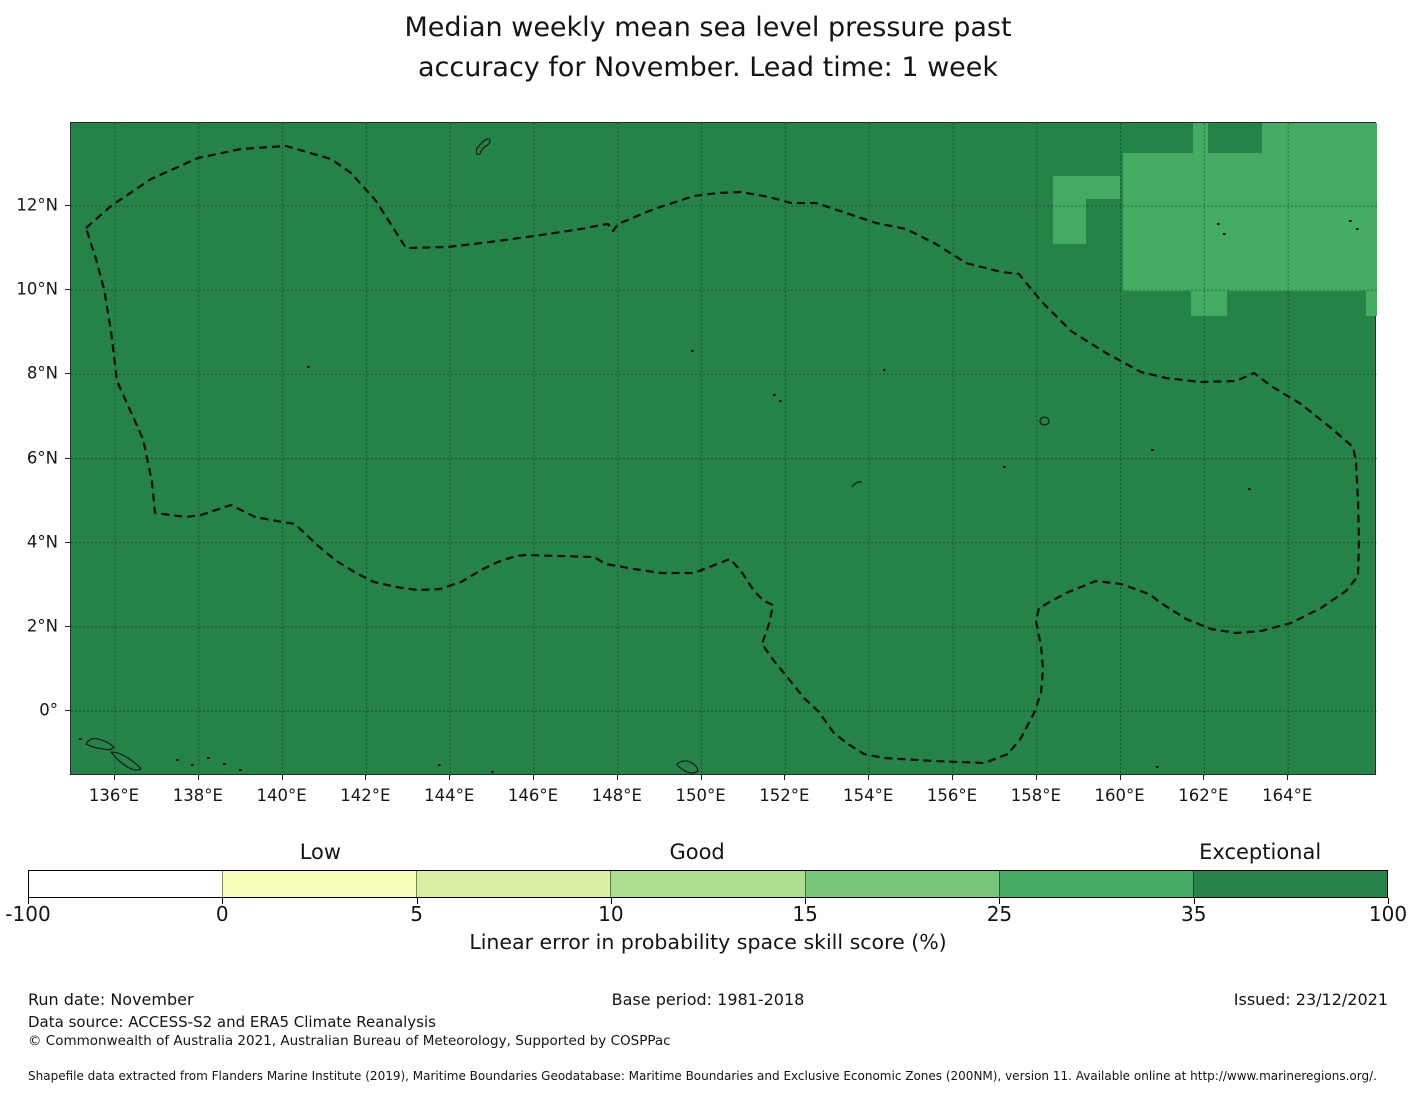 This screenshot has height=1095, width=1416. What do you see at coordinates (687, 767) in the screenshot?
I see `island-outline-south-island-group` at bounding box center [687, 767].